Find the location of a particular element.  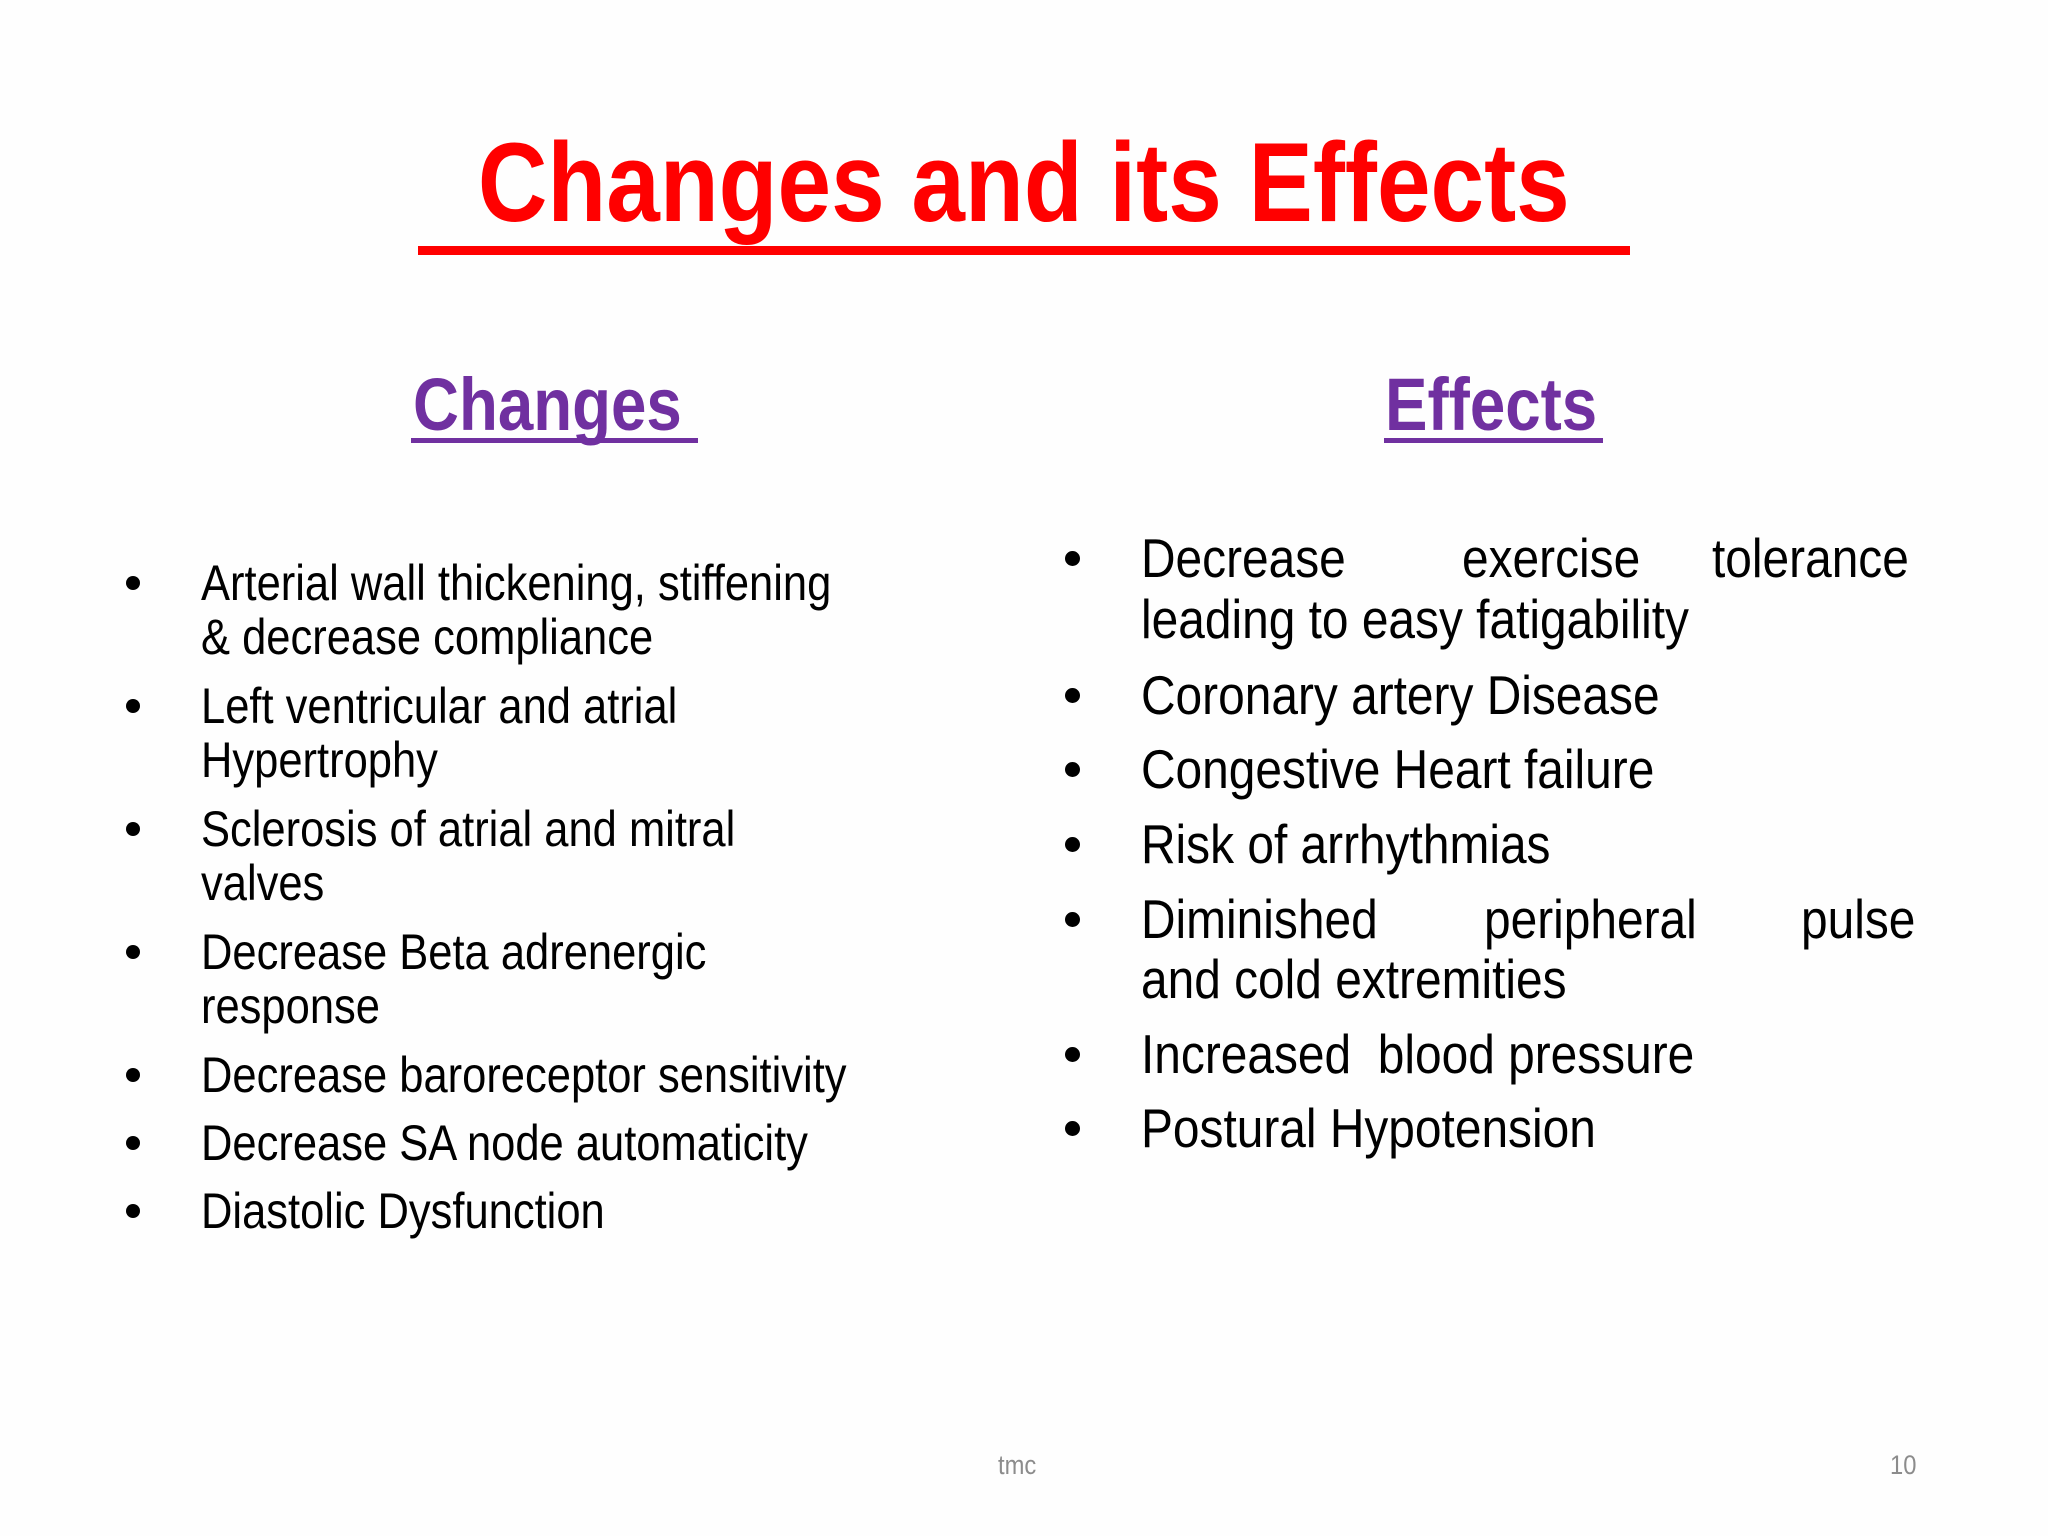

effects-item-0-line-1: leading to easy fatigability is located at coordinates (1415, 619).